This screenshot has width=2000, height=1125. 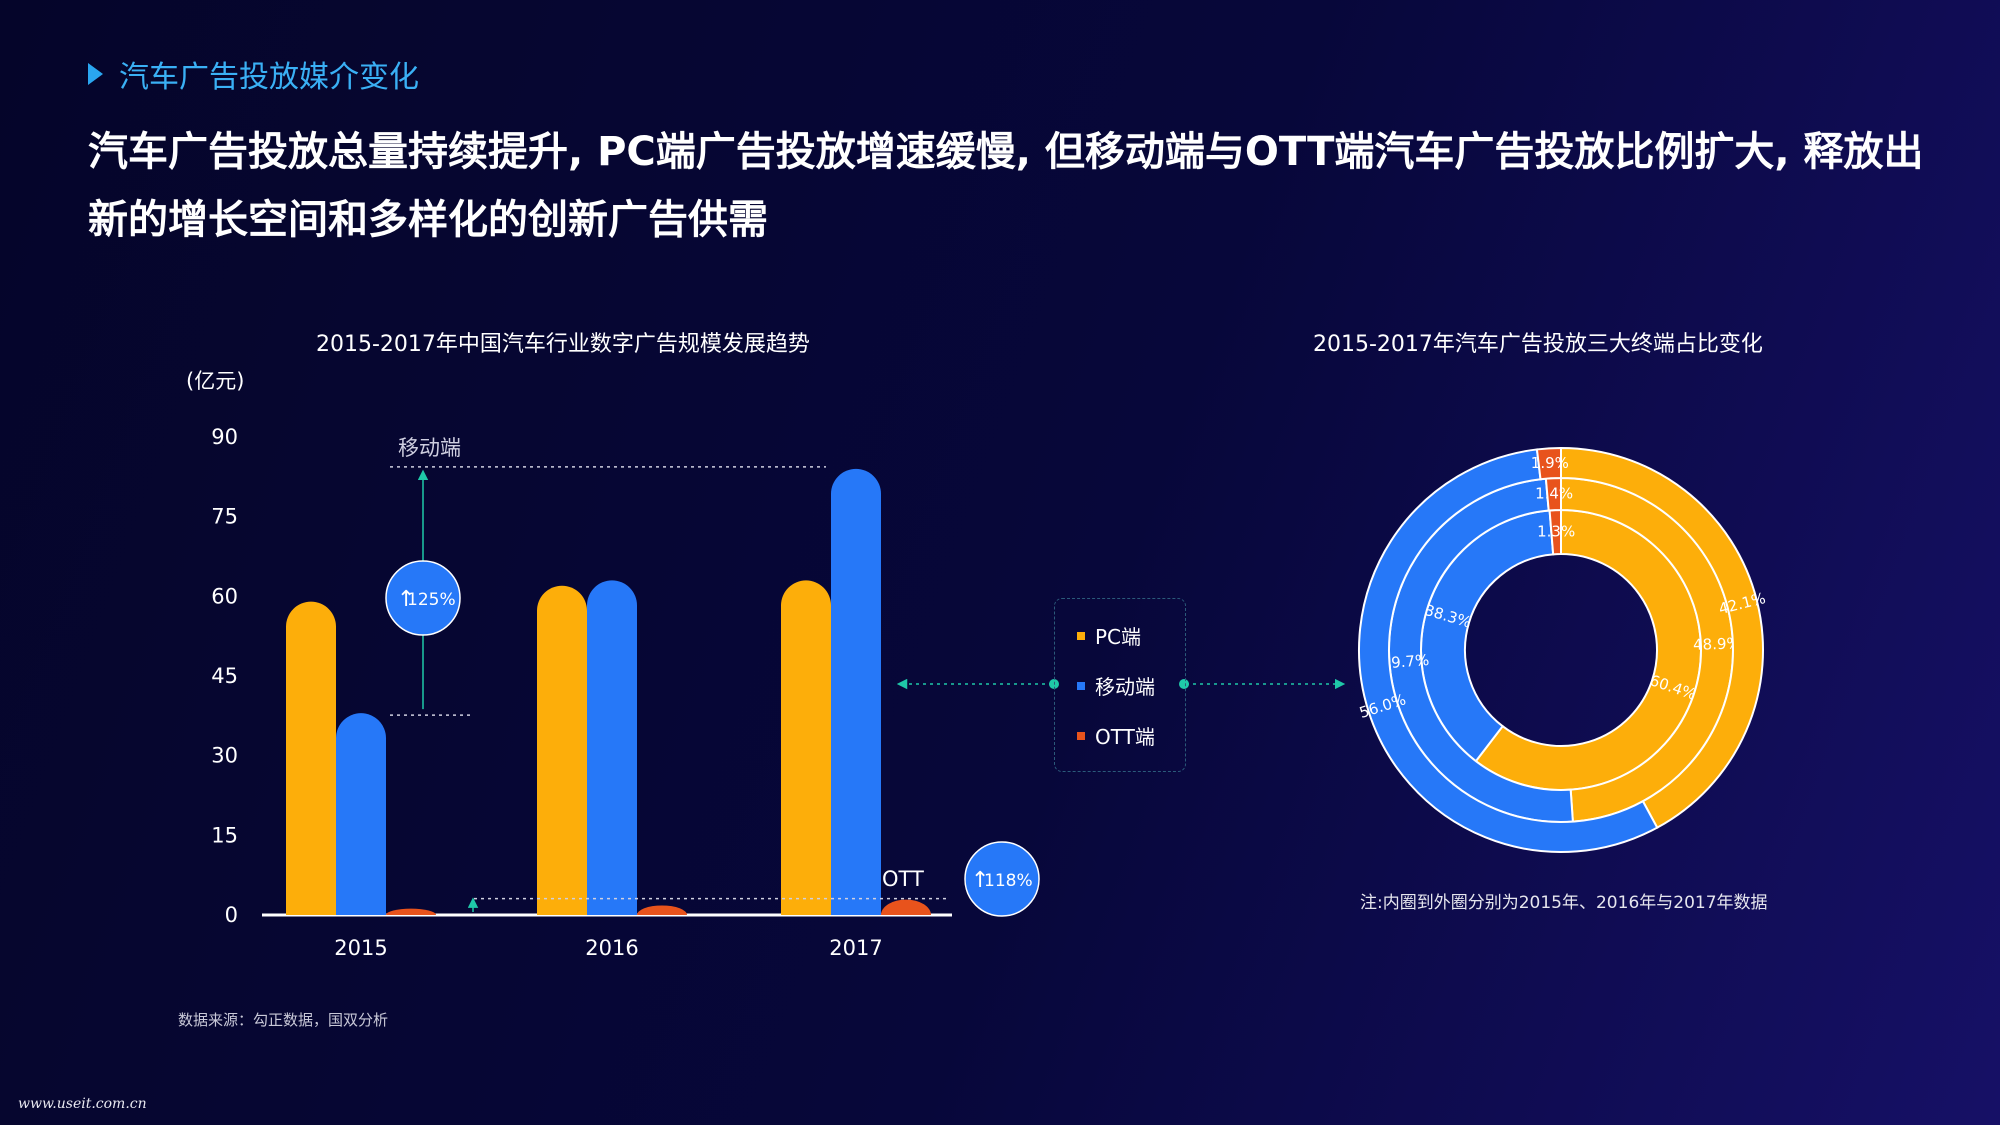 What do you see at coordinates (360, 948) in the screenshot?
I see `x-tick-label: 2015` at bounding box center [360, 948].